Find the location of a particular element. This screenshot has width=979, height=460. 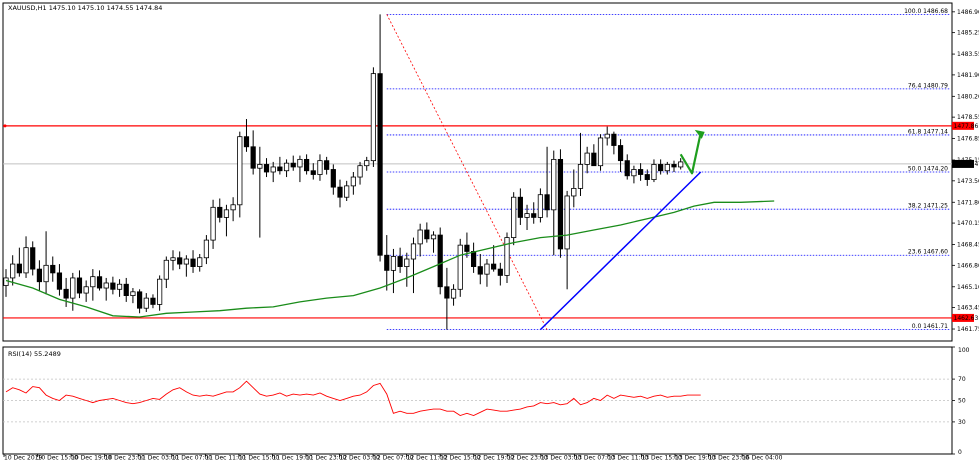

time-tick-label: 13 Dec 23:00 is located at coordinates (729, 457).